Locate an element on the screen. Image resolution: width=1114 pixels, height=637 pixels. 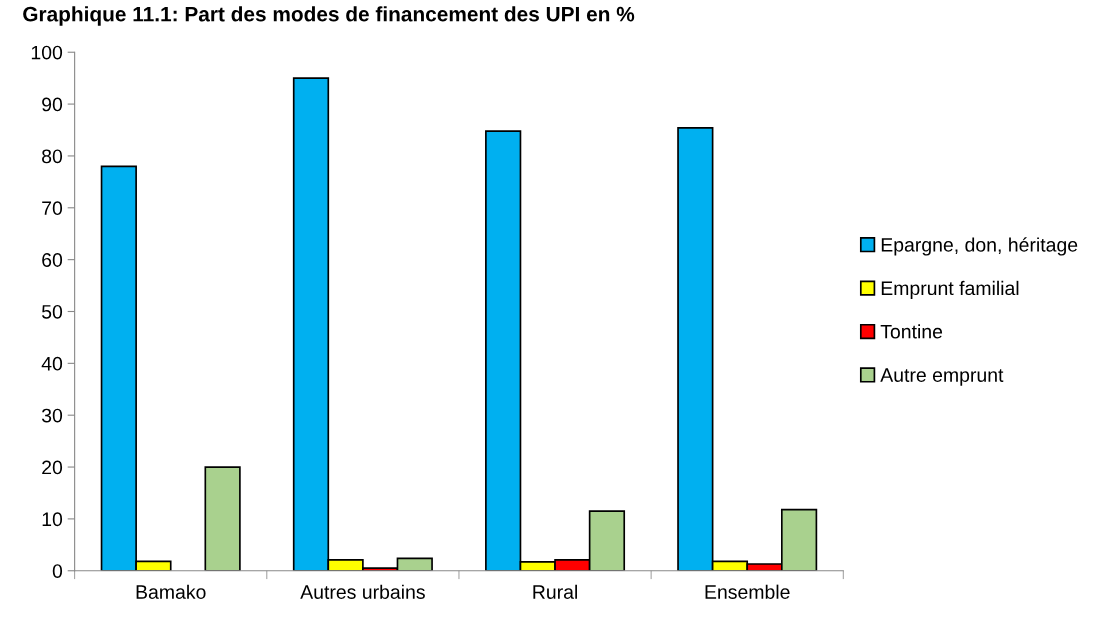
bar is located at coordinates (222, 518).